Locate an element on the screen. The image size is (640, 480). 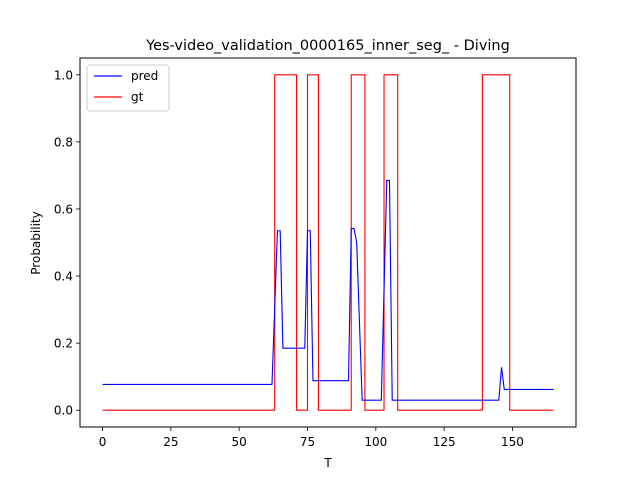
x-tick-label: 75 is located at coordinates (307, 442).